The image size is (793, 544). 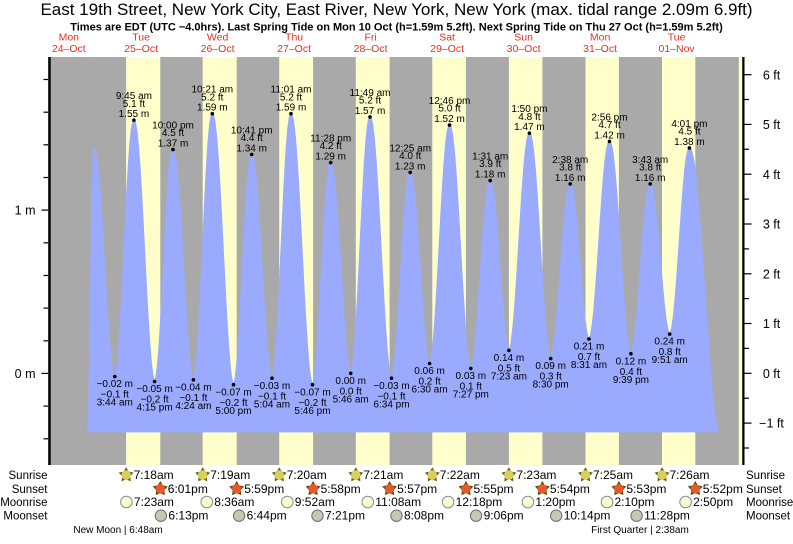 What do you see at coordinates (449, 119) in the screenshot?
I see `svg-text: 1.52 m` at bounding box center [449, 119].